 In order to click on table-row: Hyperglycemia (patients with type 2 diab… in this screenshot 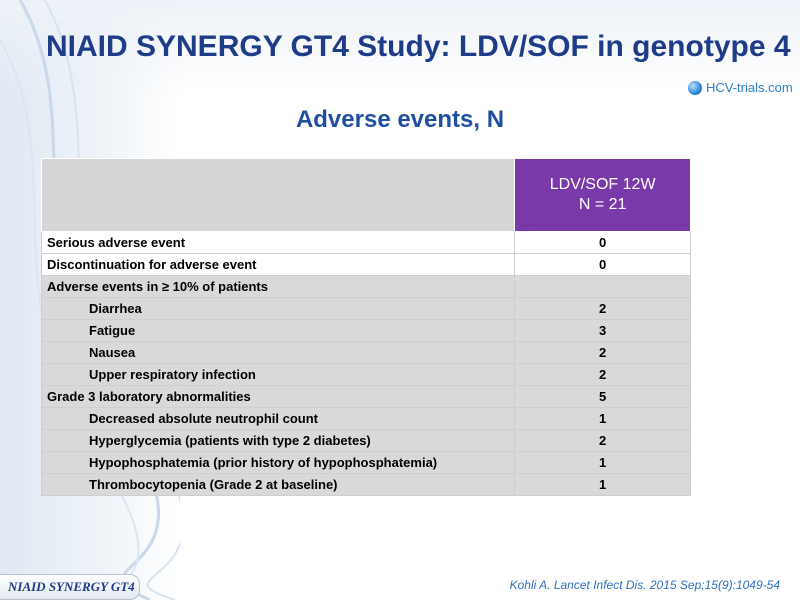, I will do `click(365, 440)`.